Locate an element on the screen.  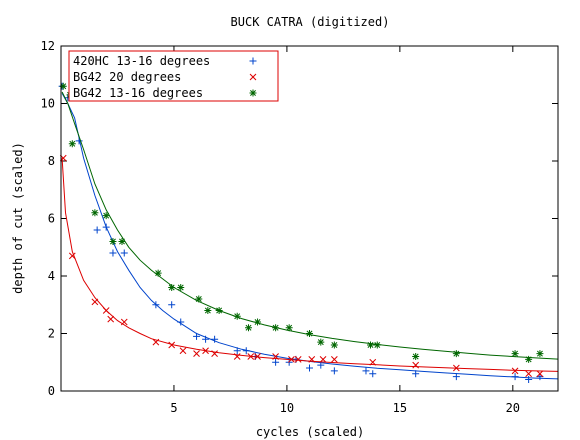
x-tick-label: 10 is located at coordinates (287, 408).